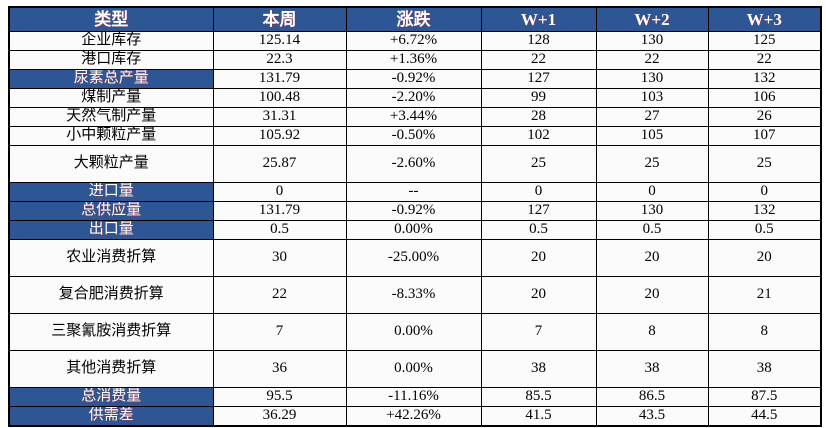 The height and width of the screenshot is (428, 826). I want to click on cell-w3: 106, so click(764, 98).